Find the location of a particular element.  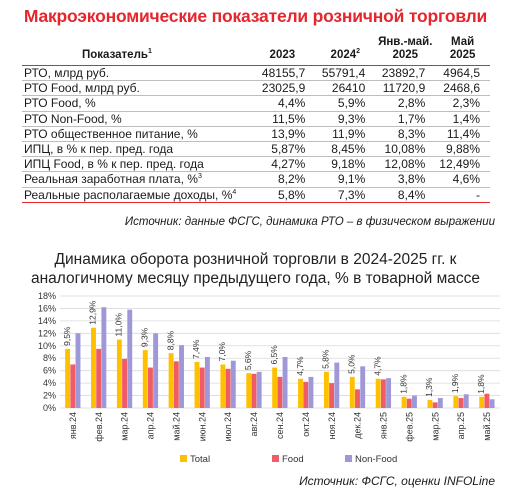

data-label: 11,0% is located at coordinates (119, 325).